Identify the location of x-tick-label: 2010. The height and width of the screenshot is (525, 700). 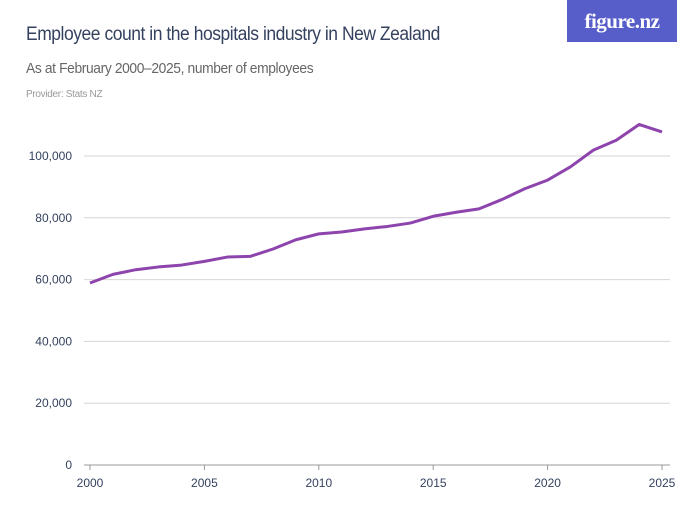
(318, 483).